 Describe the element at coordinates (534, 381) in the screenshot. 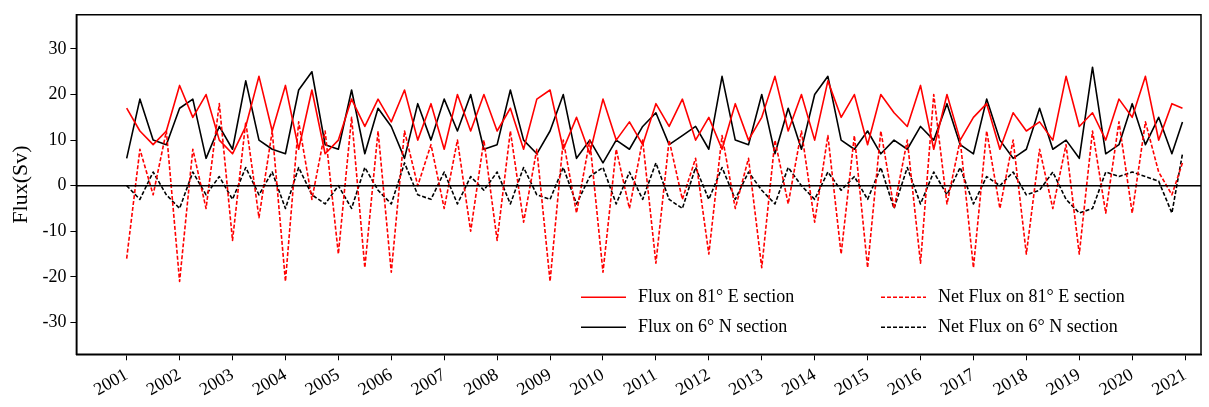

I see `x-tick-label: 2009` at that location.